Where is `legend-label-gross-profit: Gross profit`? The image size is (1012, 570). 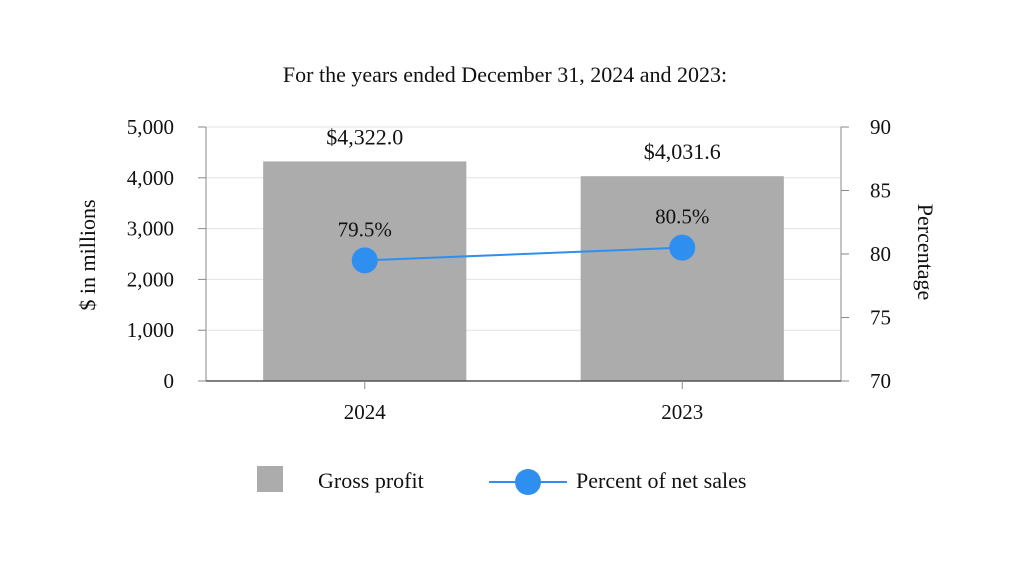 legend-label-gross-profit: Gross profit is located at coordinates (371, 480).